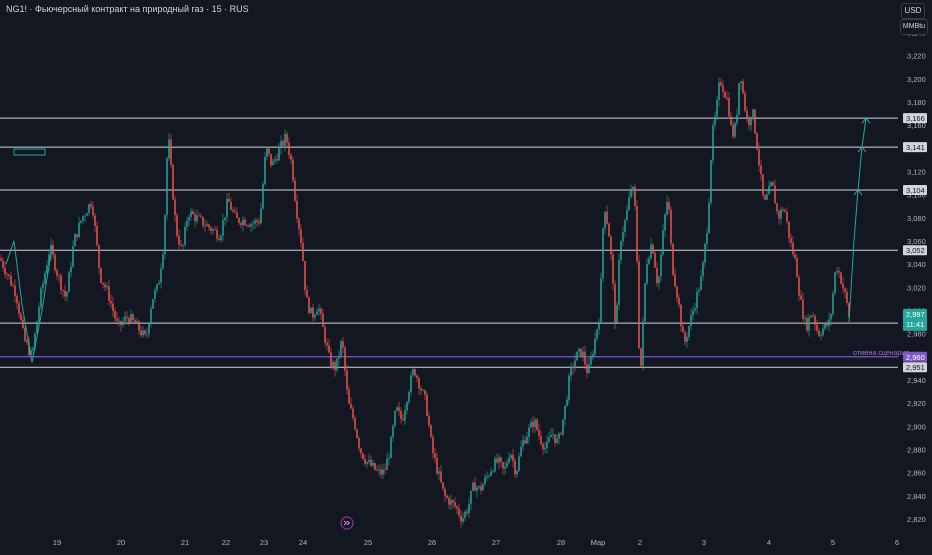  I want to click on time-axis: 19 20 21 22 23 24 25 26 27 28 Мар 2 3 4 5 6, so click(476, 542).